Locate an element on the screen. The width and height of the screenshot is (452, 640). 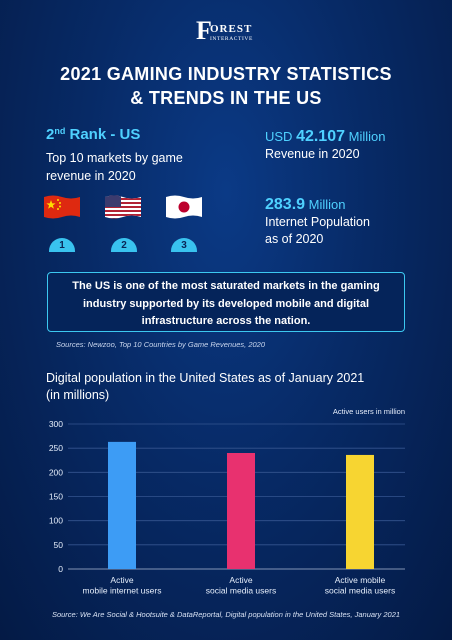
rank-badge-2: 2 is located at coordinates (124, 245).